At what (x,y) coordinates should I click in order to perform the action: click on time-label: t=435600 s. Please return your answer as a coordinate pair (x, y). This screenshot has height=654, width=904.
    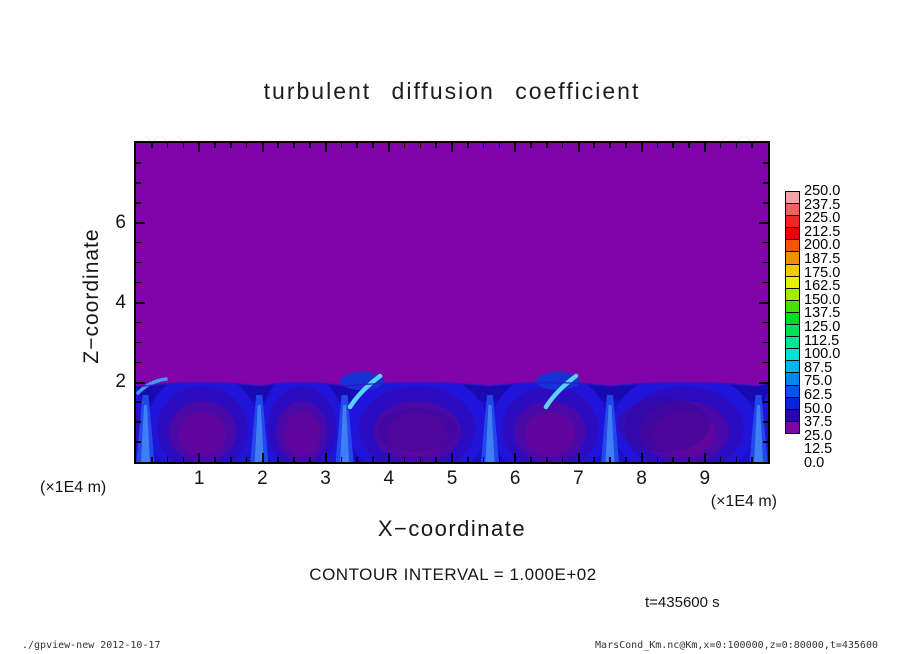
    Looking at the image, I should click on (682, 602).